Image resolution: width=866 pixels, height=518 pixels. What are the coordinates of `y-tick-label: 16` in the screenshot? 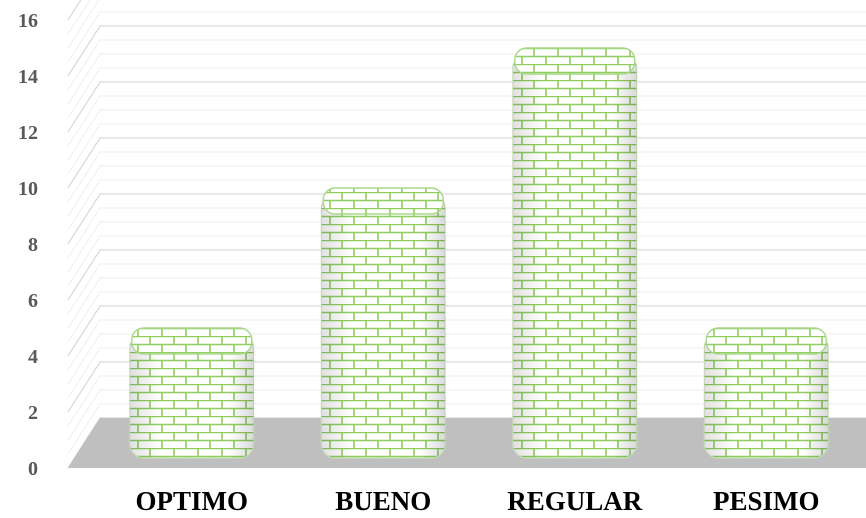 It's located at (28, 21).